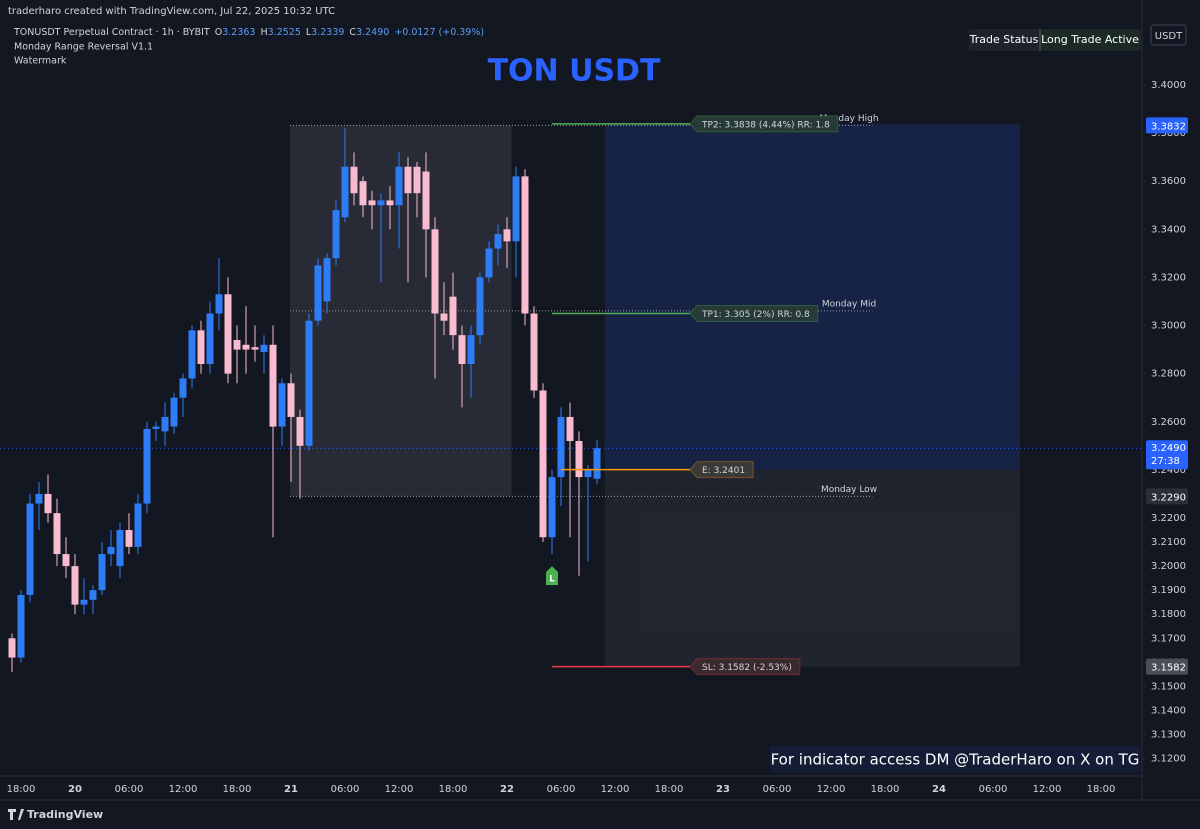  I want to click on loss-zone, so click(812, 568).